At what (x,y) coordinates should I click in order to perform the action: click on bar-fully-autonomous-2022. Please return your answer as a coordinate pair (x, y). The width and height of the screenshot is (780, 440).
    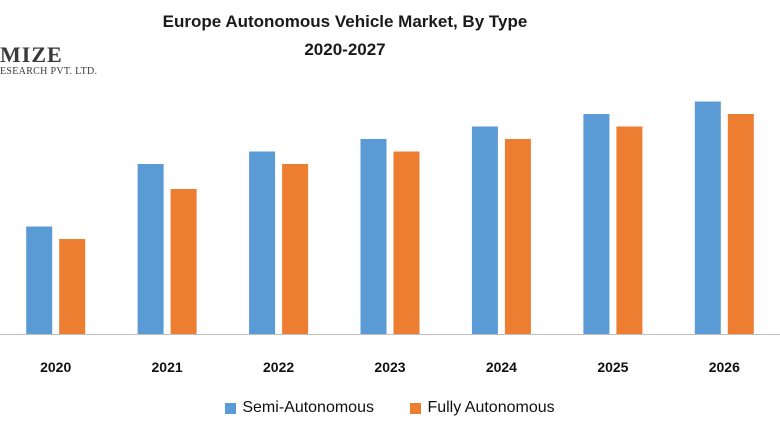
    Looking at the image, I should click on (295, 249).